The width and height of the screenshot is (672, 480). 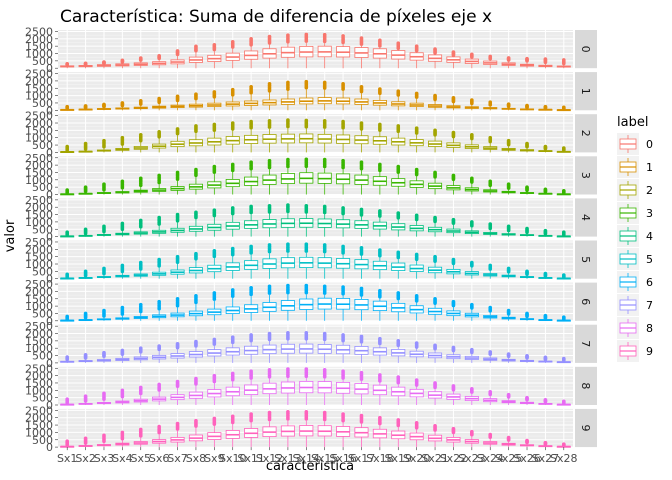 What do you see at coordinates (196, 458) in the screenshot?
I see `x-tick-label: Sx8` at bounding box center [196, 458].